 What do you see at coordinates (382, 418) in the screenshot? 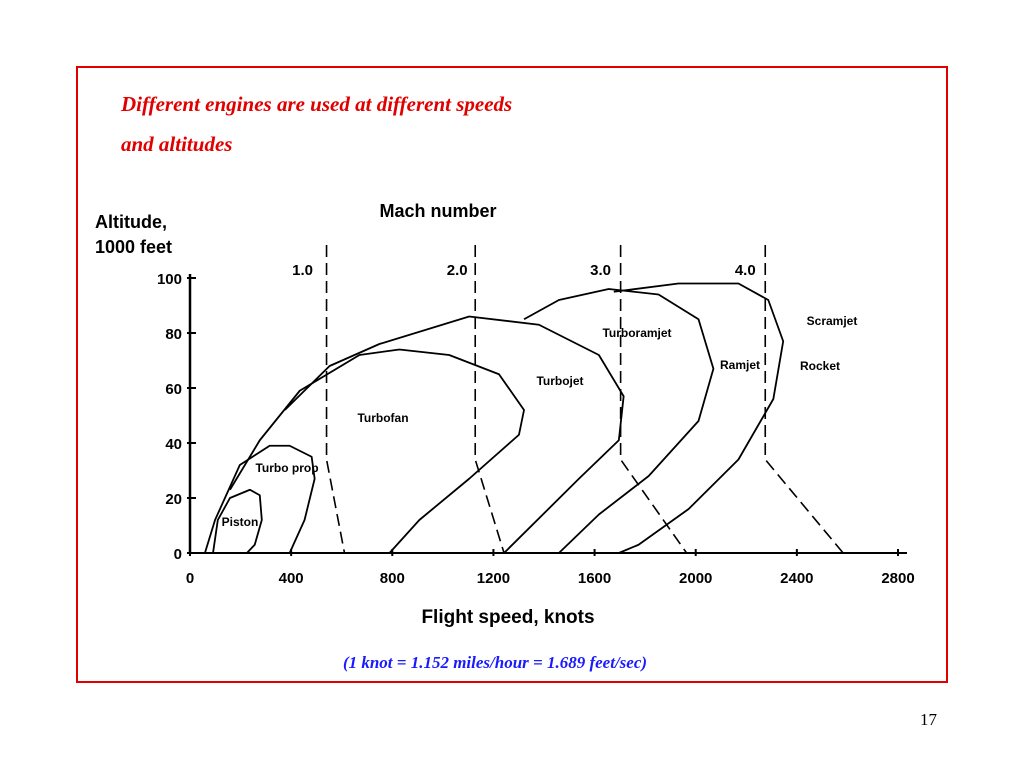
I see `region-label: Turbofan` at bounding box center [382, 418].